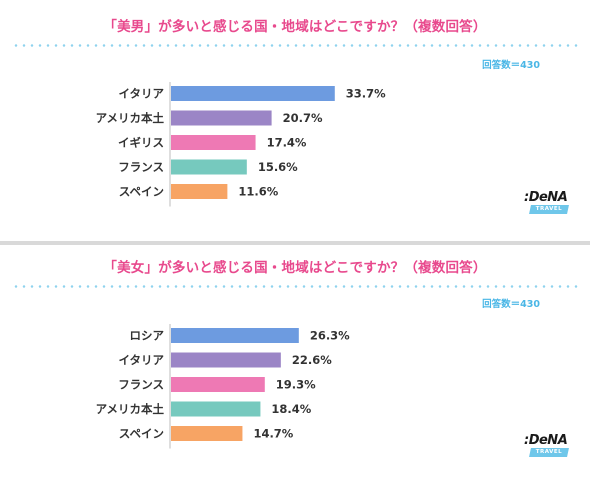 The height and width of the screenshot is (485, 590). I want to click on chart-title: 「美女」が多いと感じる国・地域はどこですか？（複数回答）, so click(295, 268).